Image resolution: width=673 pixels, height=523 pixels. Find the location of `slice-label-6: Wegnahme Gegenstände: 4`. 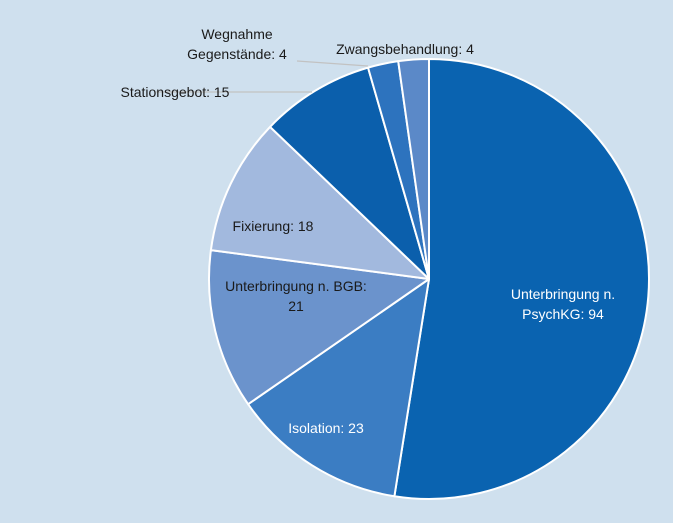

slice-label-6: Wegnahme Gegenstände: 4 is located at coordinates (237, 44).